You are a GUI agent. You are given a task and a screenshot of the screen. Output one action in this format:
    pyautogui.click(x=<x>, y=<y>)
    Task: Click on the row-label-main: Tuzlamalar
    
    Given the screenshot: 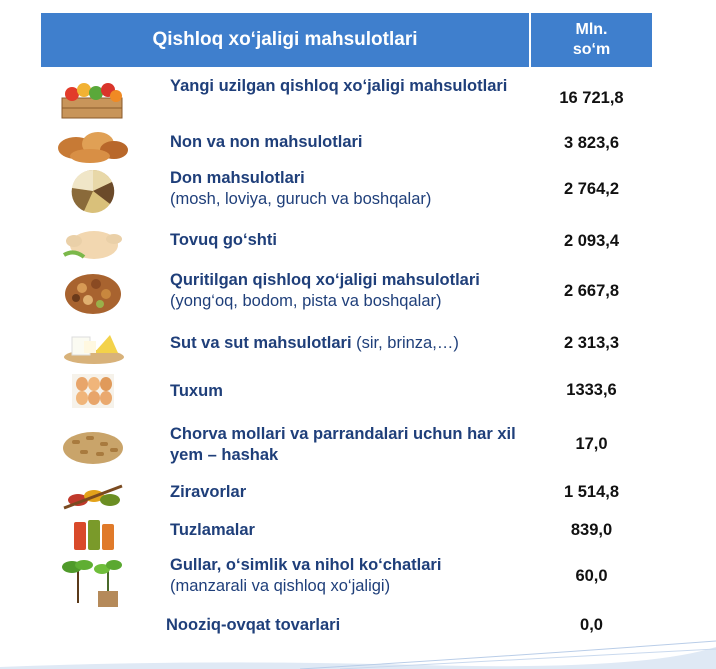 What is the action you would take?
    pyautogui.click(x=212, y=530)
    